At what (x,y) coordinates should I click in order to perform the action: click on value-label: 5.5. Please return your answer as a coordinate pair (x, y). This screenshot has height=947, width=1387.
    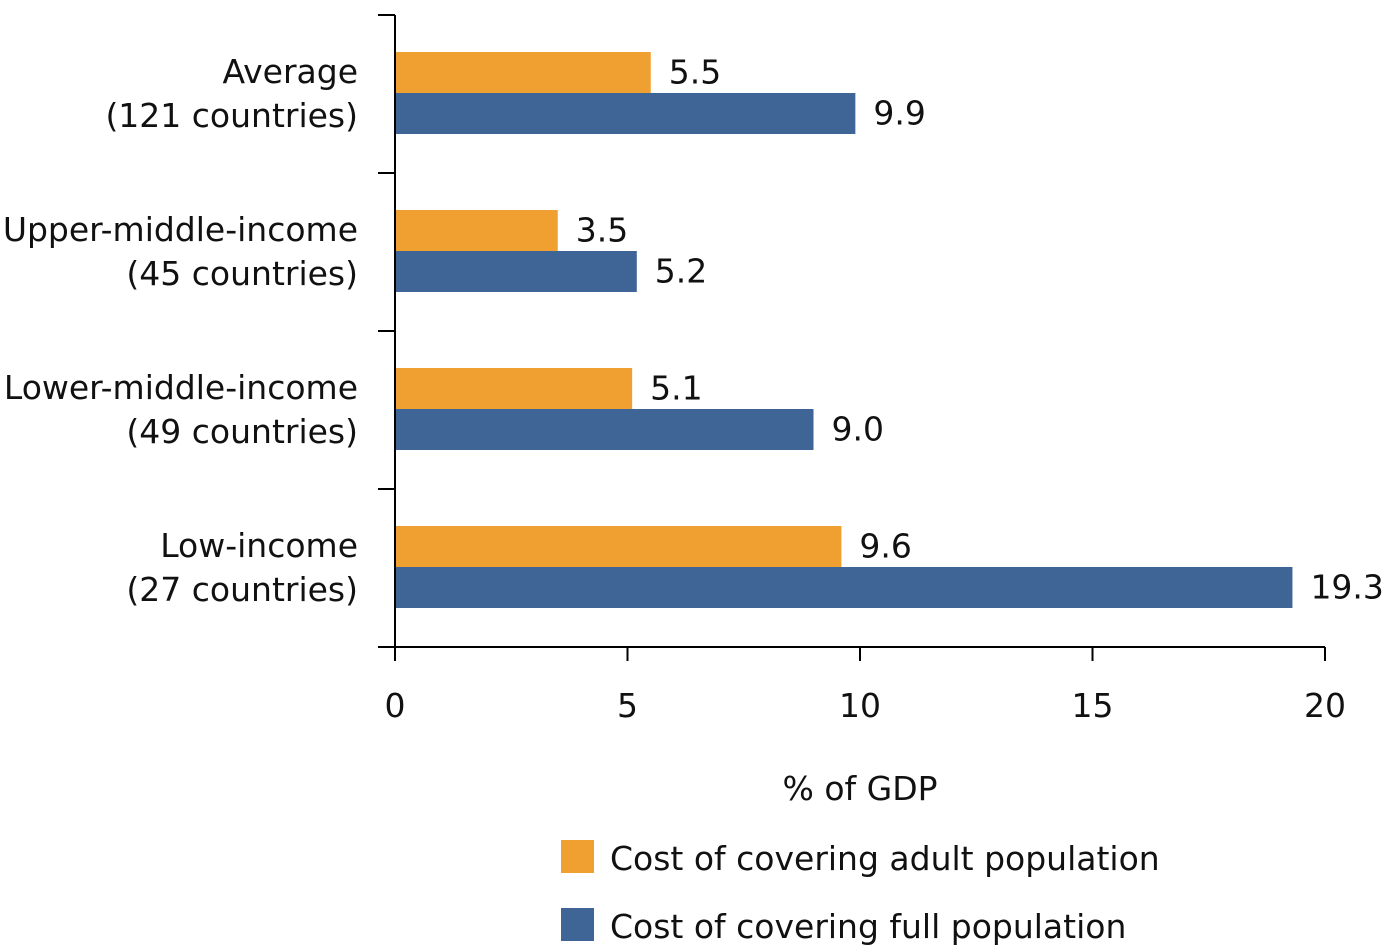
    Looking at the image, I should click on (695, 72).